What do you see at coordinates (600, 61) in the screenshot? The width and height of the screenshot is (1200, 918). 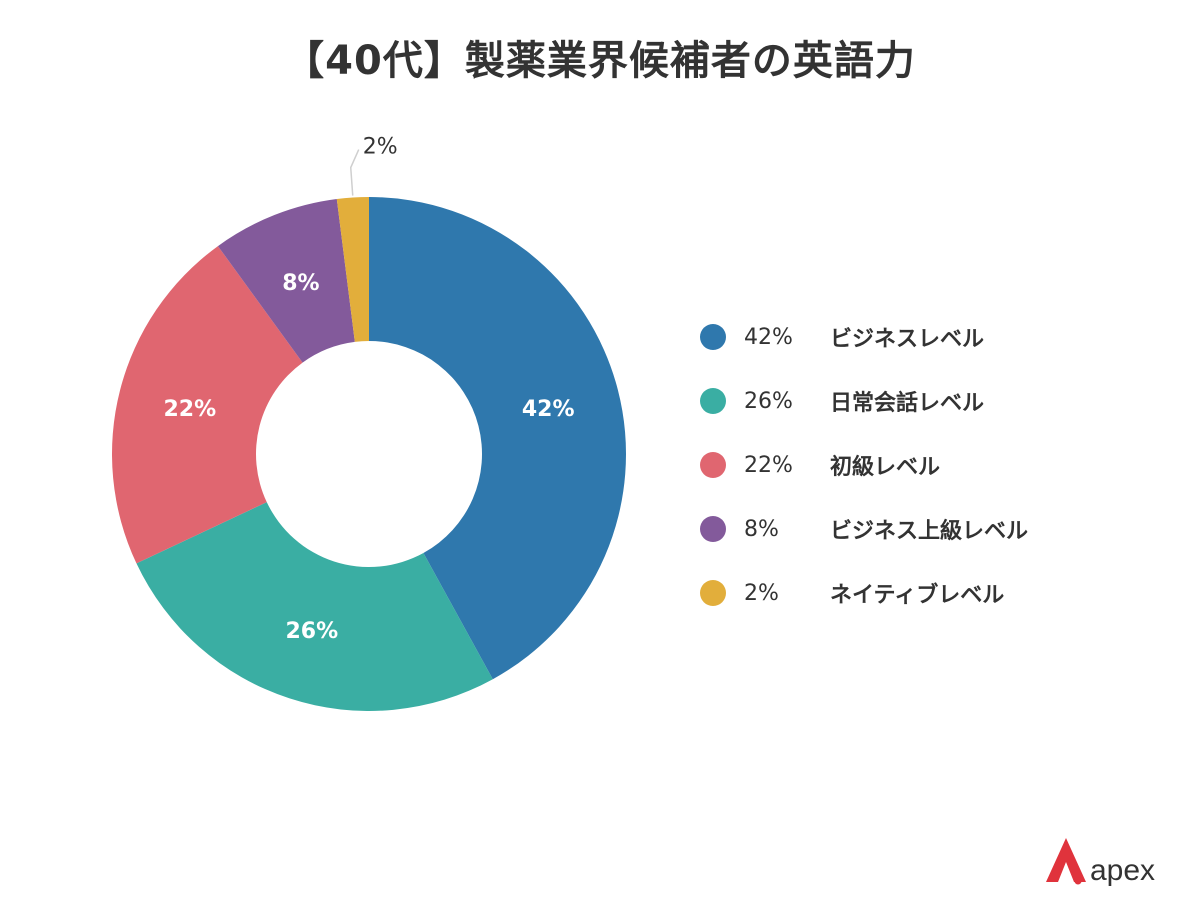 I see `chart-title: 【40代】製薬業界候補者の英語力` at bounding box center [600, 61].